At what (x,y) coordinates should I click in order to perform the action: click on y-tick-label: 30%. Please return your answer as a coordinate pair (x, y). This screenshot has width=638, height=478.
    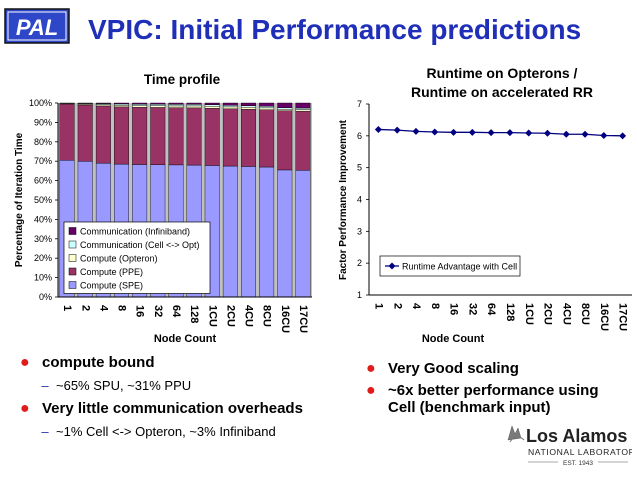
    Looking at the image, I should click on (43, 239).